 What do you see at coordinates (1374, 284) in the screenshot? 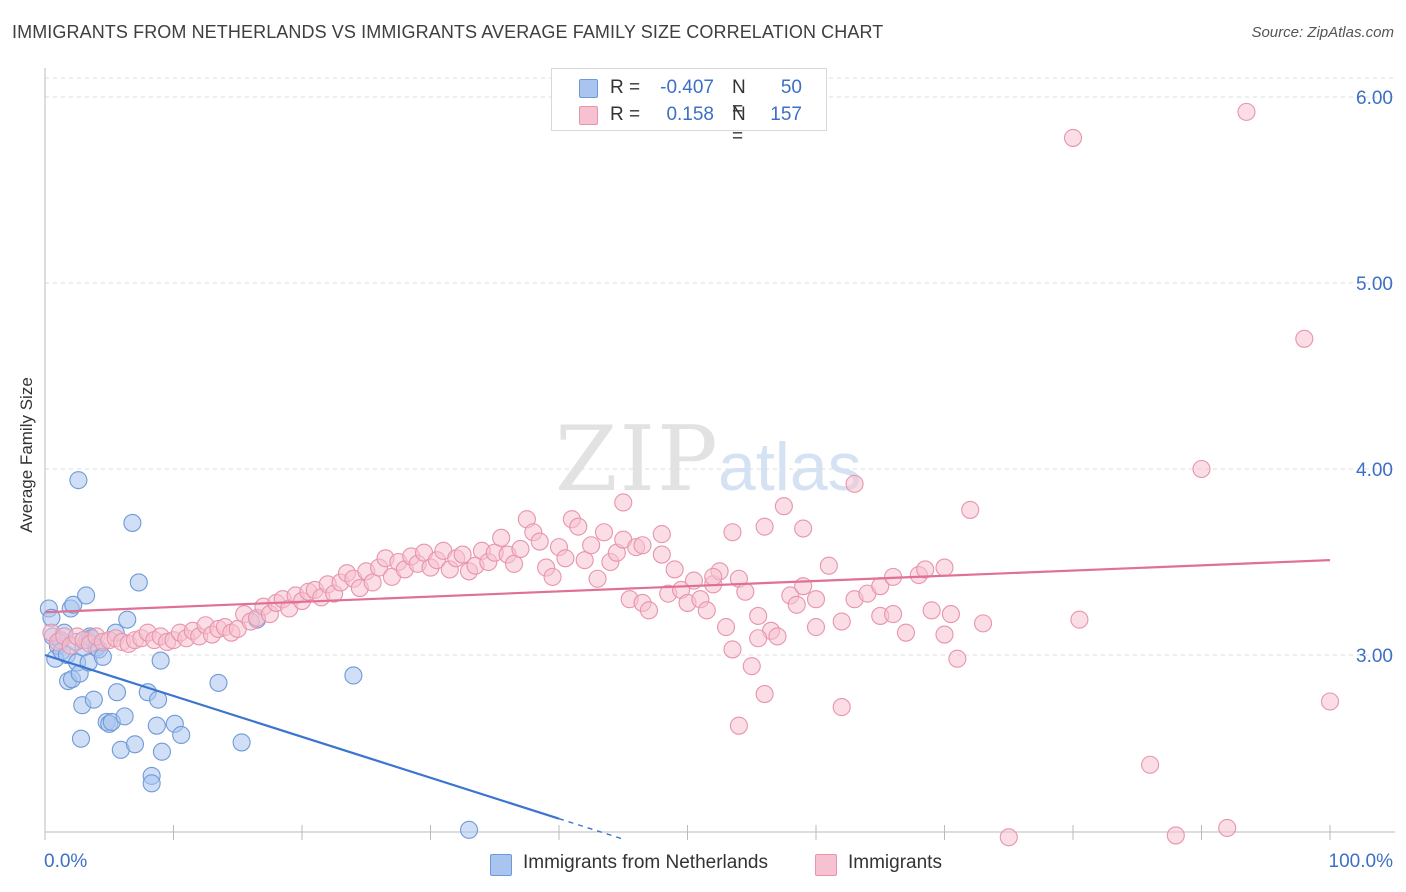
I see `y-tick-label: 5.00` at bounding box center [1374, 284].